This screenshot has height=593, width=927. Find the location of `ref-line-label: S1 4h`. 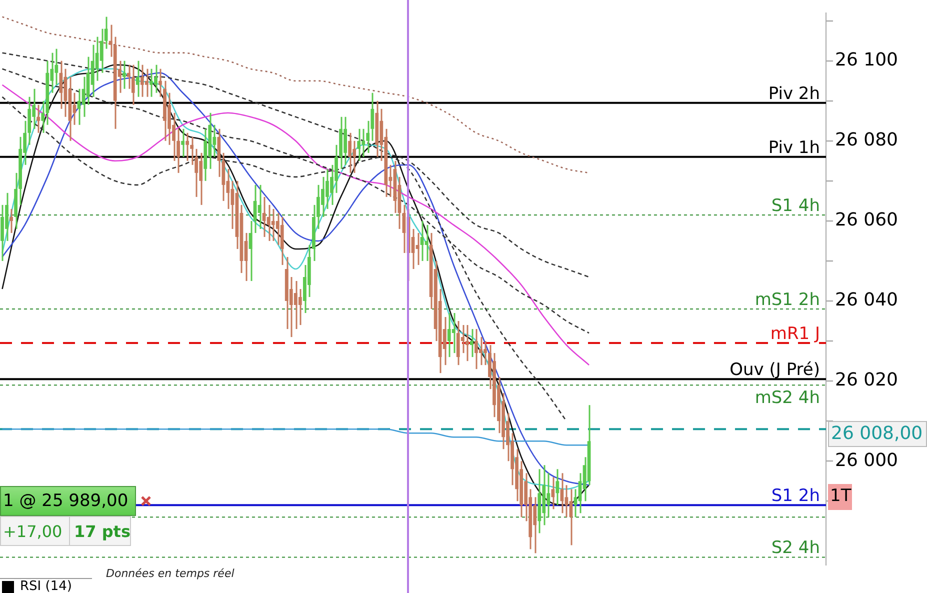

ref-line-label: S1 4h is located at coordinates (795, 206).